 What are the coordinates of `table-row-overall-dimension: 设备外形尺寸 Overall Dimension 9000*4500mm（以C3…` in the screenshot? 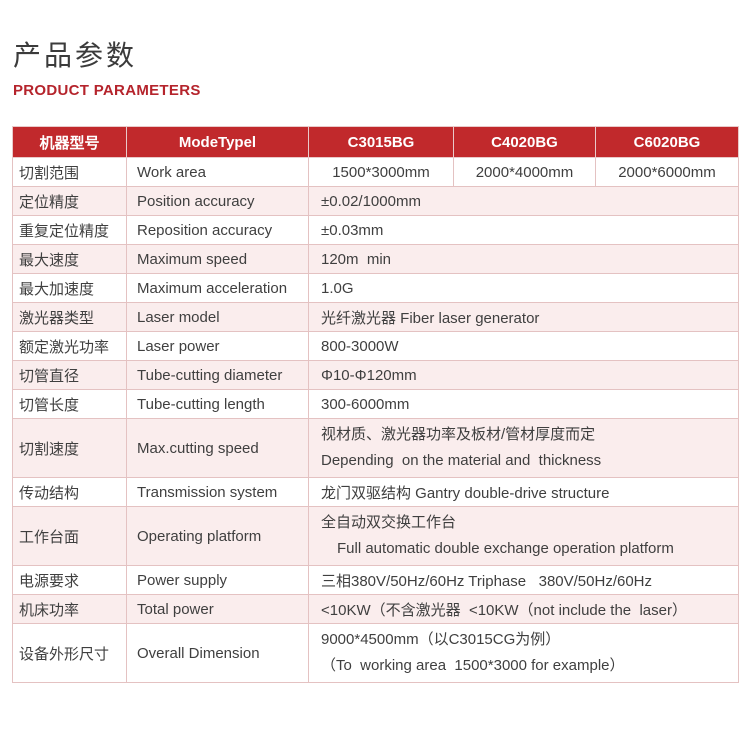 It's located at (375, 653).